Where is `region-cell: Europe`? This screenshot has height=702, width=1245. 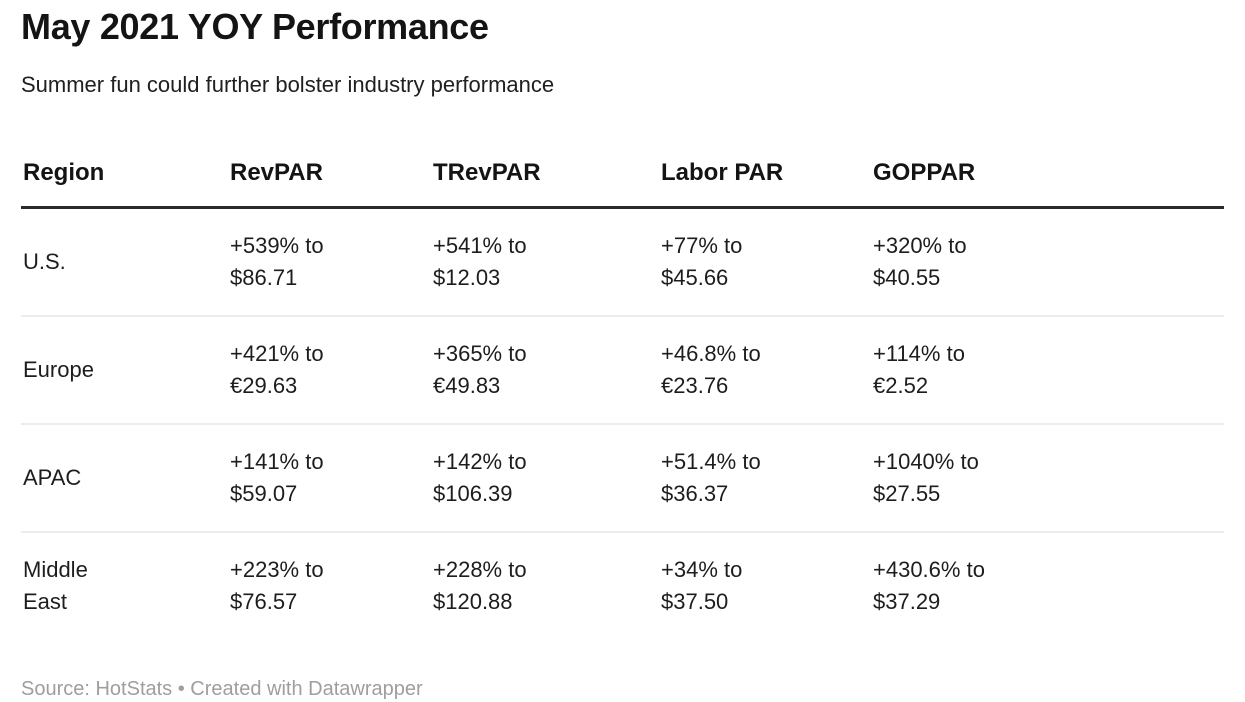 region-cell: Europe is located at coordinates (124, 370).